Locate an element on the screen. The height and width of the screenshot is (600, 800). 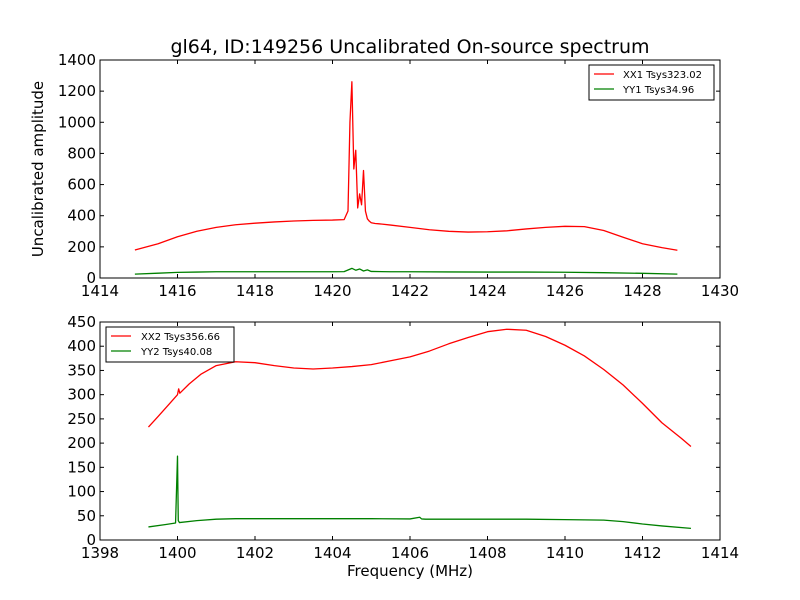
bottom-x-tick-label: 1404 is located at coordinates (332, 553).